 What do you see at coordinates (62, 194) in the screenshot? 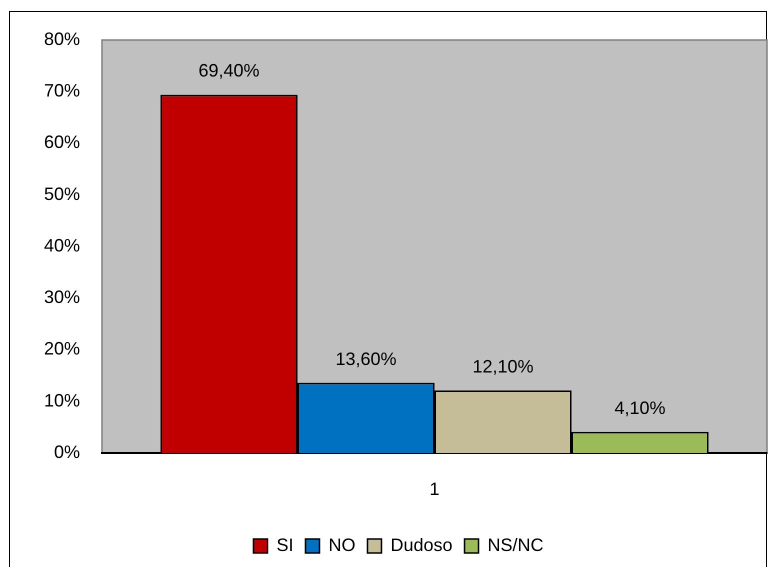
I see `y-tick-label: 50%` at bounding box center [62, 194].